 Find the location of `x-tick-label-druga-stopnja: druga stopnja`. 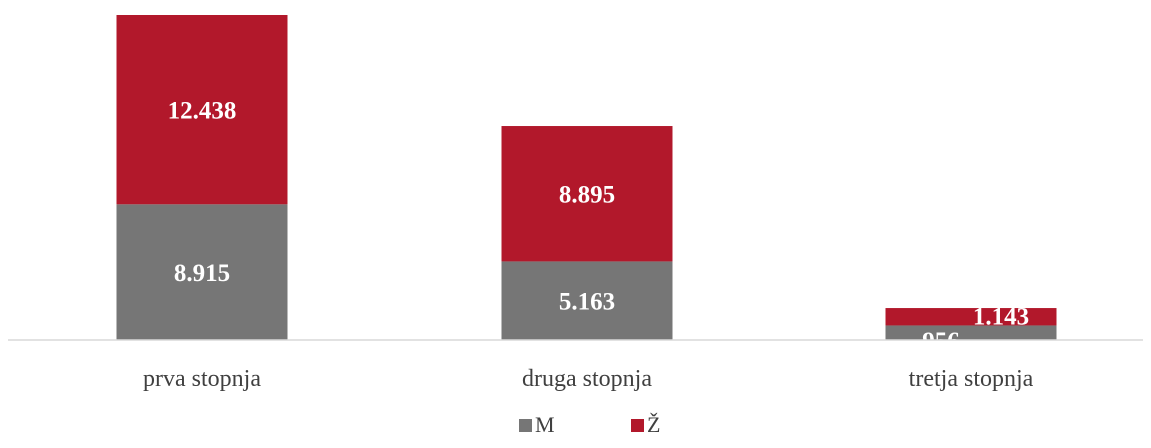

x-tick-label-druga-stopnja: druga stopnja is located at coordinates (587, 379).